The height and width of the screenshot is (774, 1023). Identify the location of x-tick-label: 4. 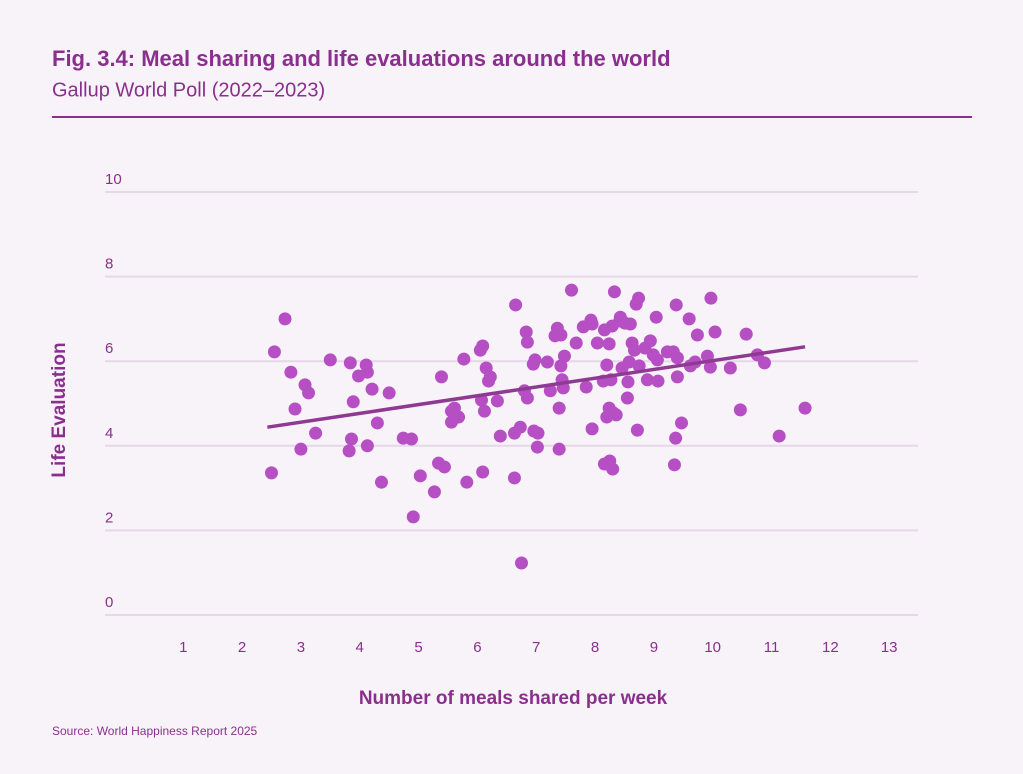
(360, 647).